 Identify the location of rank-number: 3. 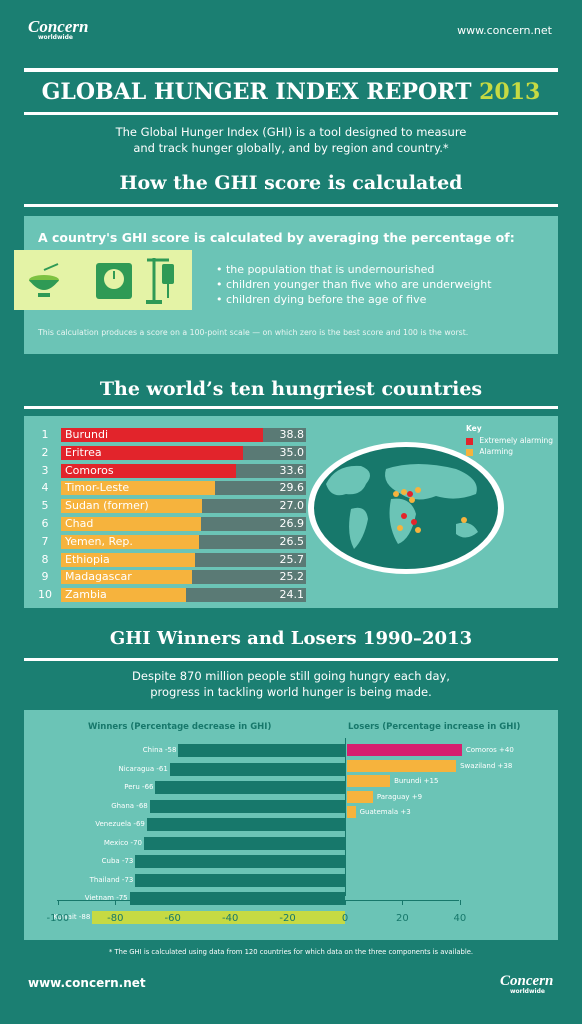
(45, 470).